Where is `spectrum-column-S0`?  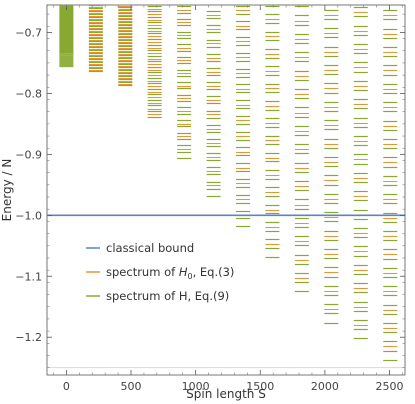 spectrum-column-S0 is located at coordinates (66, 36).